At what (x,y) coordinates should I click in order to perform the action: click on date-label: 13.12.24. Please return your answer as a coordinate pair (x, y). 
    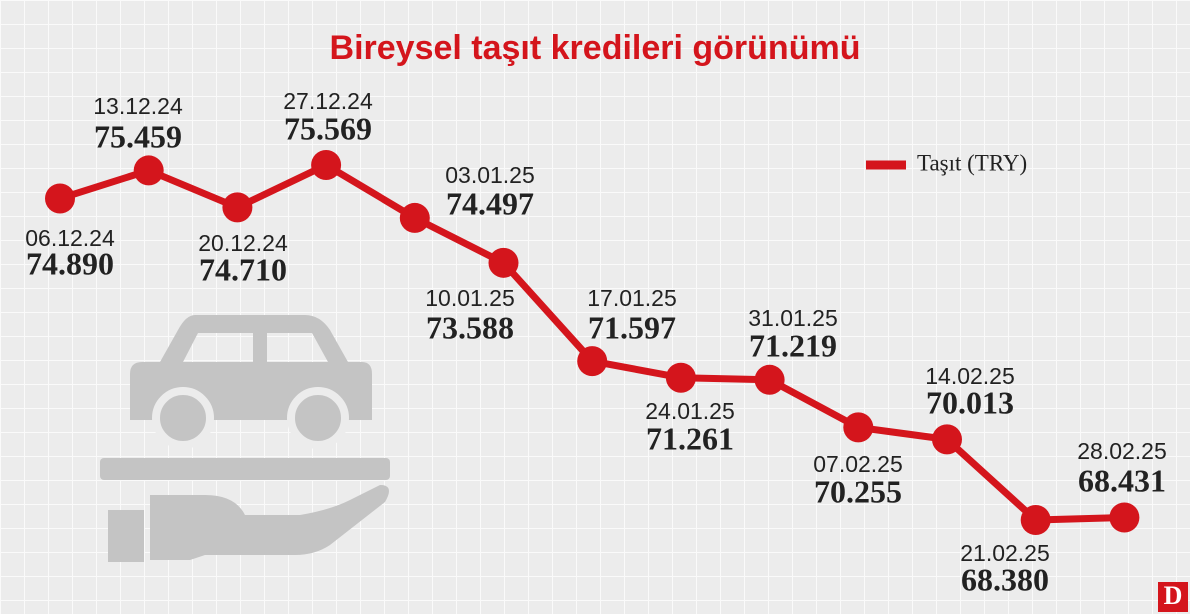
    Looking at the image, I should click on (138, 106).